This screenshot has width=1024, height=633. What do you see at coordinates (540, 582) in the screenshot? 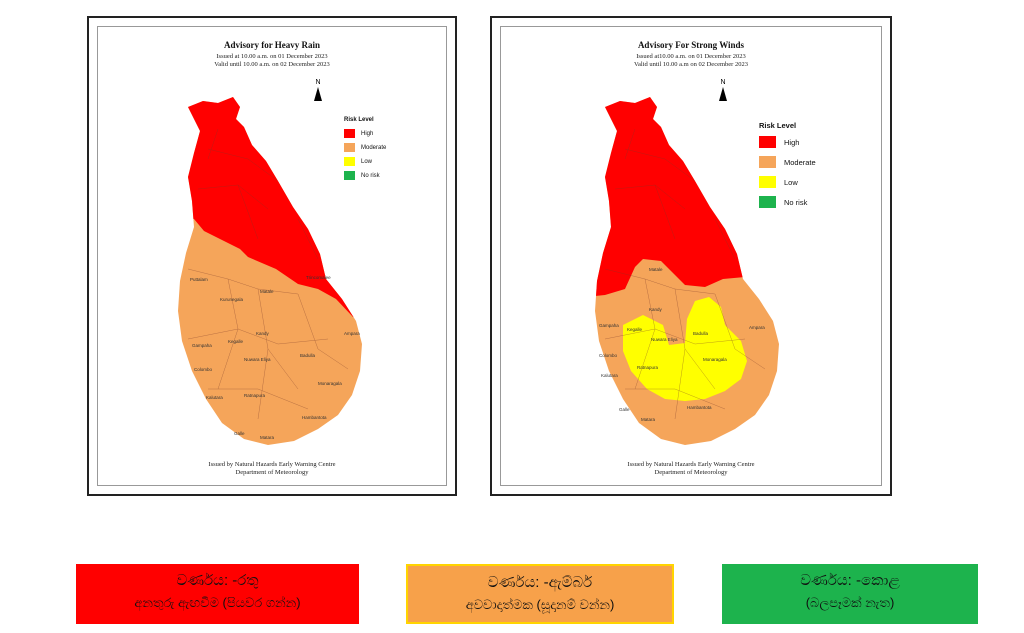
I see `banner-color-label: වර්ණය: -ඇම්බර්` at bounding box center [540, 582].